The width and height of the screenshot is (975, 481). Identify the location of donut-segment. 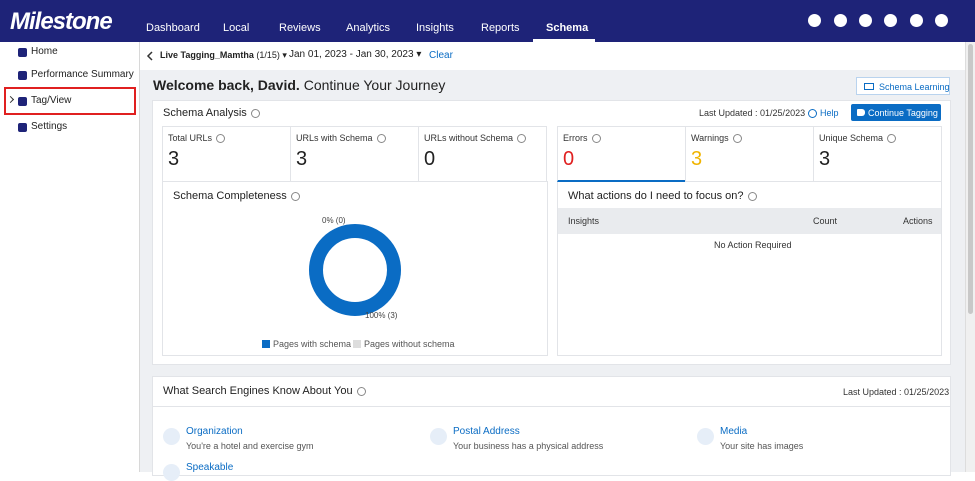
(355, 270).